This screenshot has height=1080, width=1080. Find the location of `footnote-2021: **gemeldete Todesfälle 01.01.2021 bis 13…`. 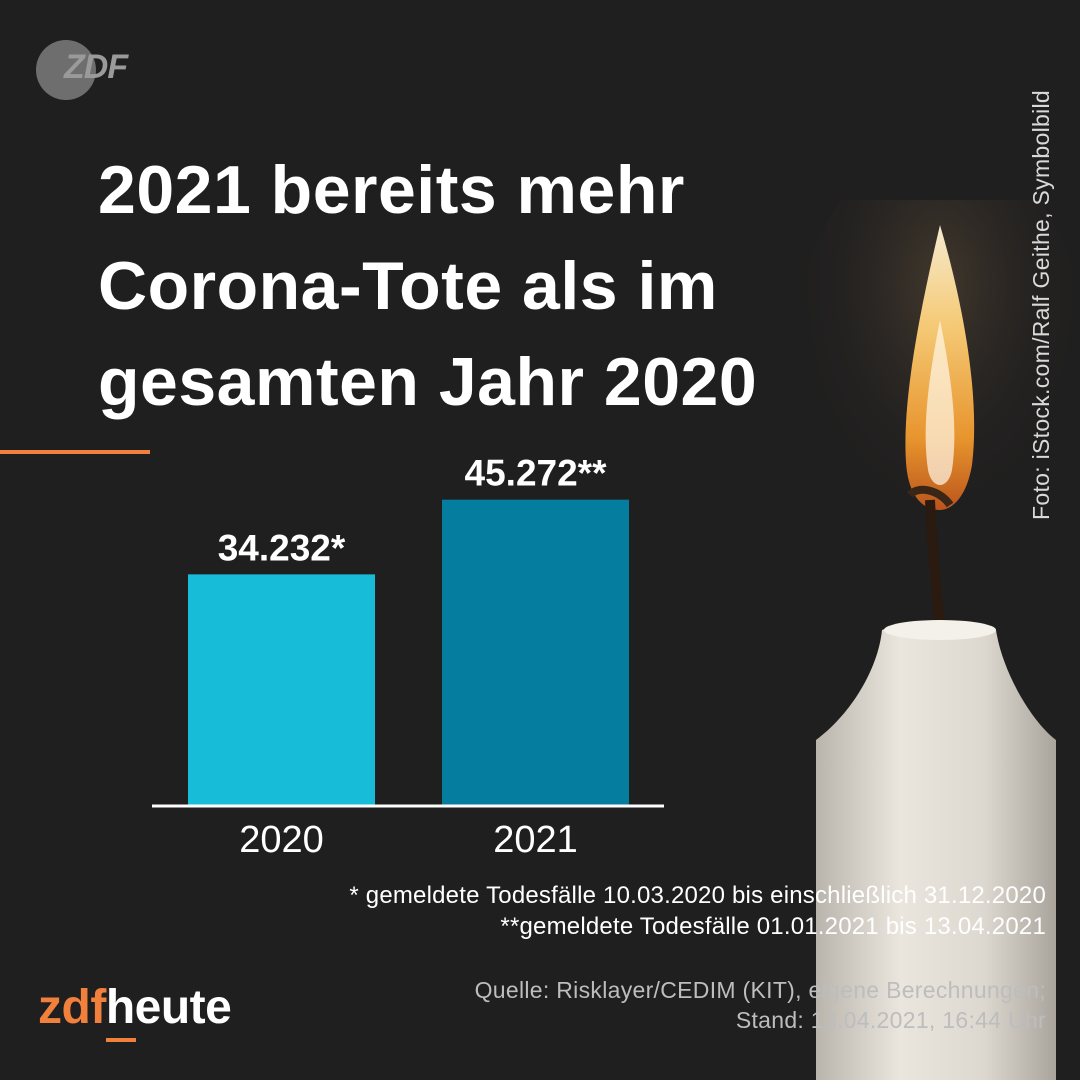

footnote-2021: **gemeldete Todesfälle 01.01.2021 bis 13… is located at coordinates (773, 926).